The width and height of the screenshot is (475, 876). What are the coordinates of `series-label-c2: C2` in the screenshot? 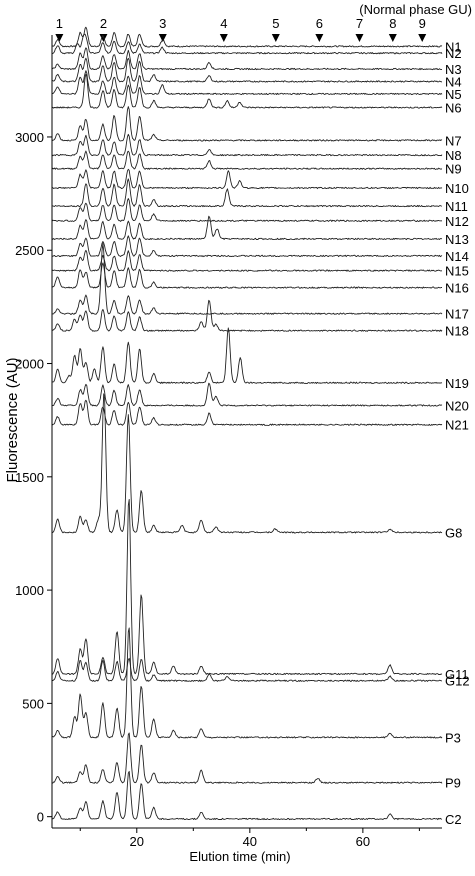 It's located at (453, 819).